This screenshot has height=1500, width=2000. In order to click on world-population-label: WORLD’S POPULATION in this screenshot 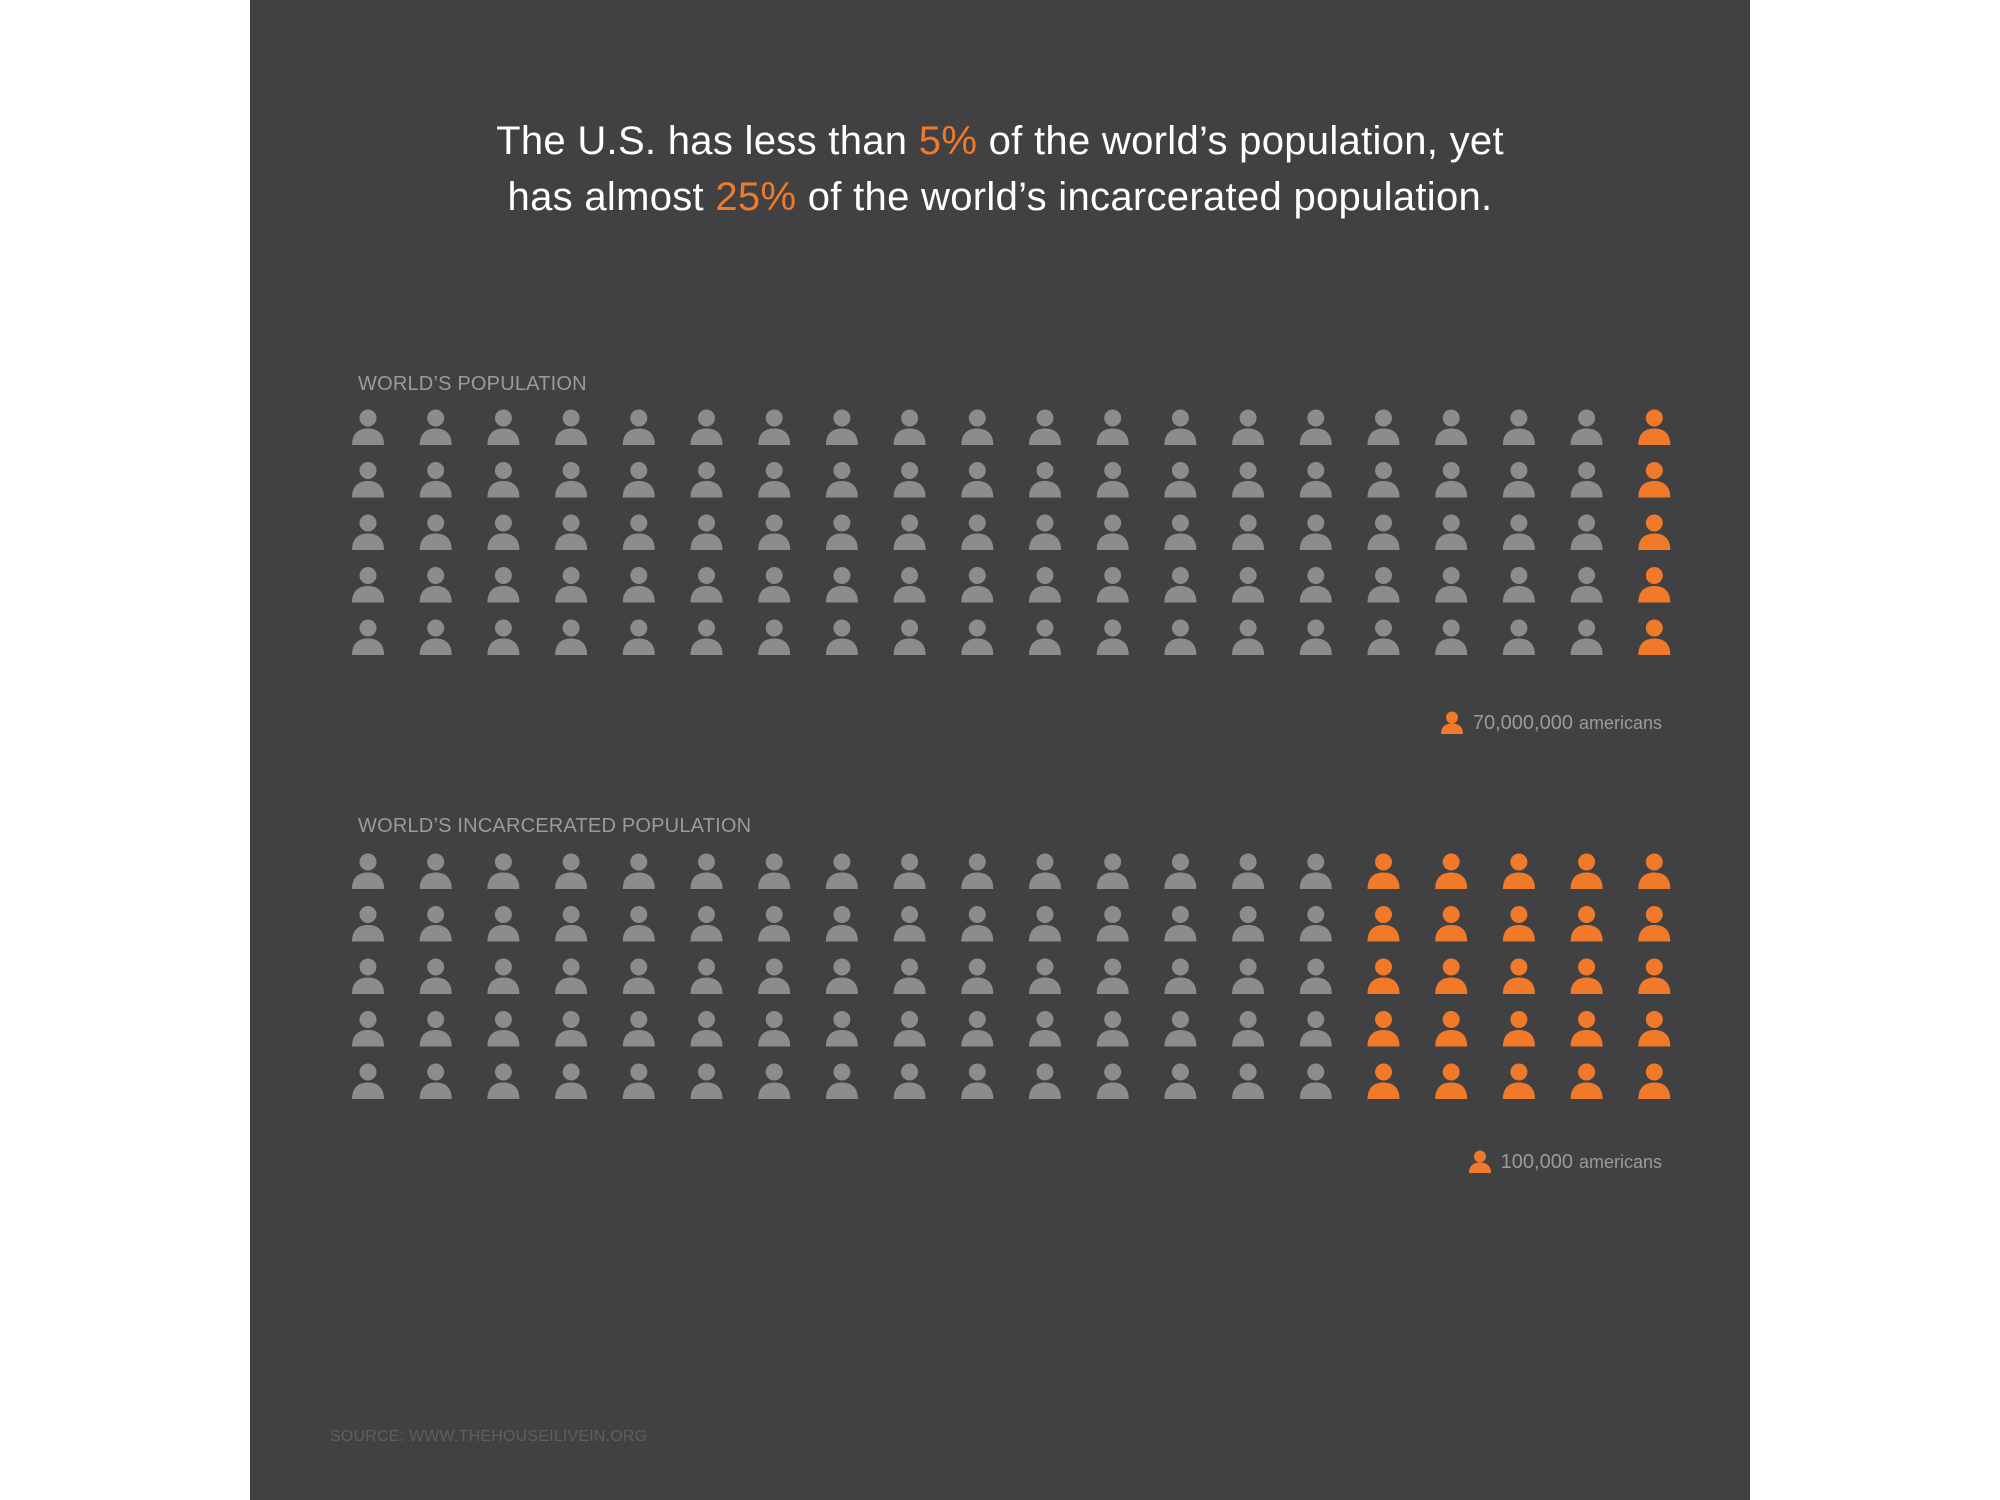, I will do `click(472, 384)`.